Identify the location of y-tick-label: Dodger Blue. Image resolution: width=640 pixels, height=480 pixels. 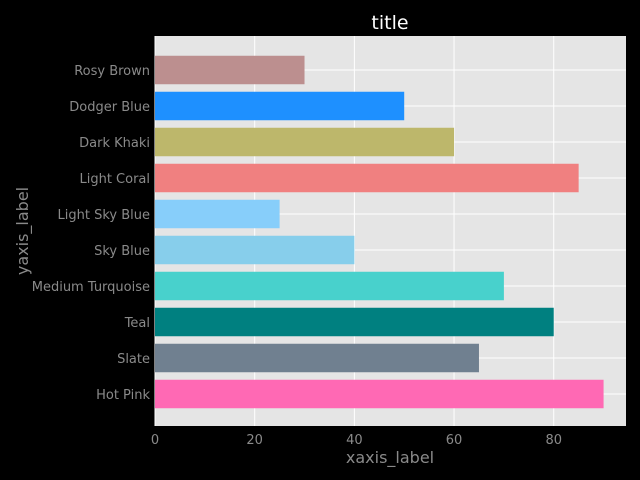
(109, 107).